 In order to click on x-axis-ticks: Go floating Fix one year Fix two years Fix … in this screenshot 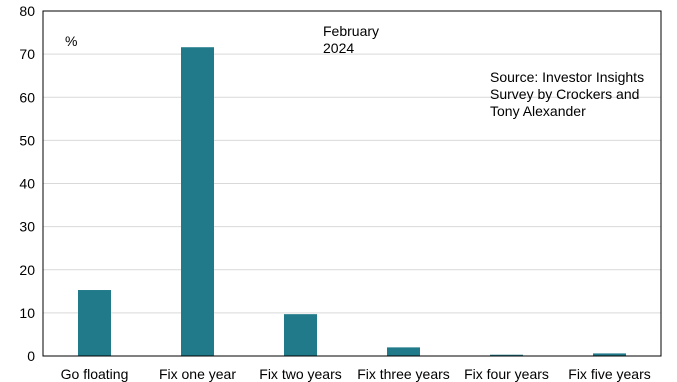, I will do `click(356, 374)`.